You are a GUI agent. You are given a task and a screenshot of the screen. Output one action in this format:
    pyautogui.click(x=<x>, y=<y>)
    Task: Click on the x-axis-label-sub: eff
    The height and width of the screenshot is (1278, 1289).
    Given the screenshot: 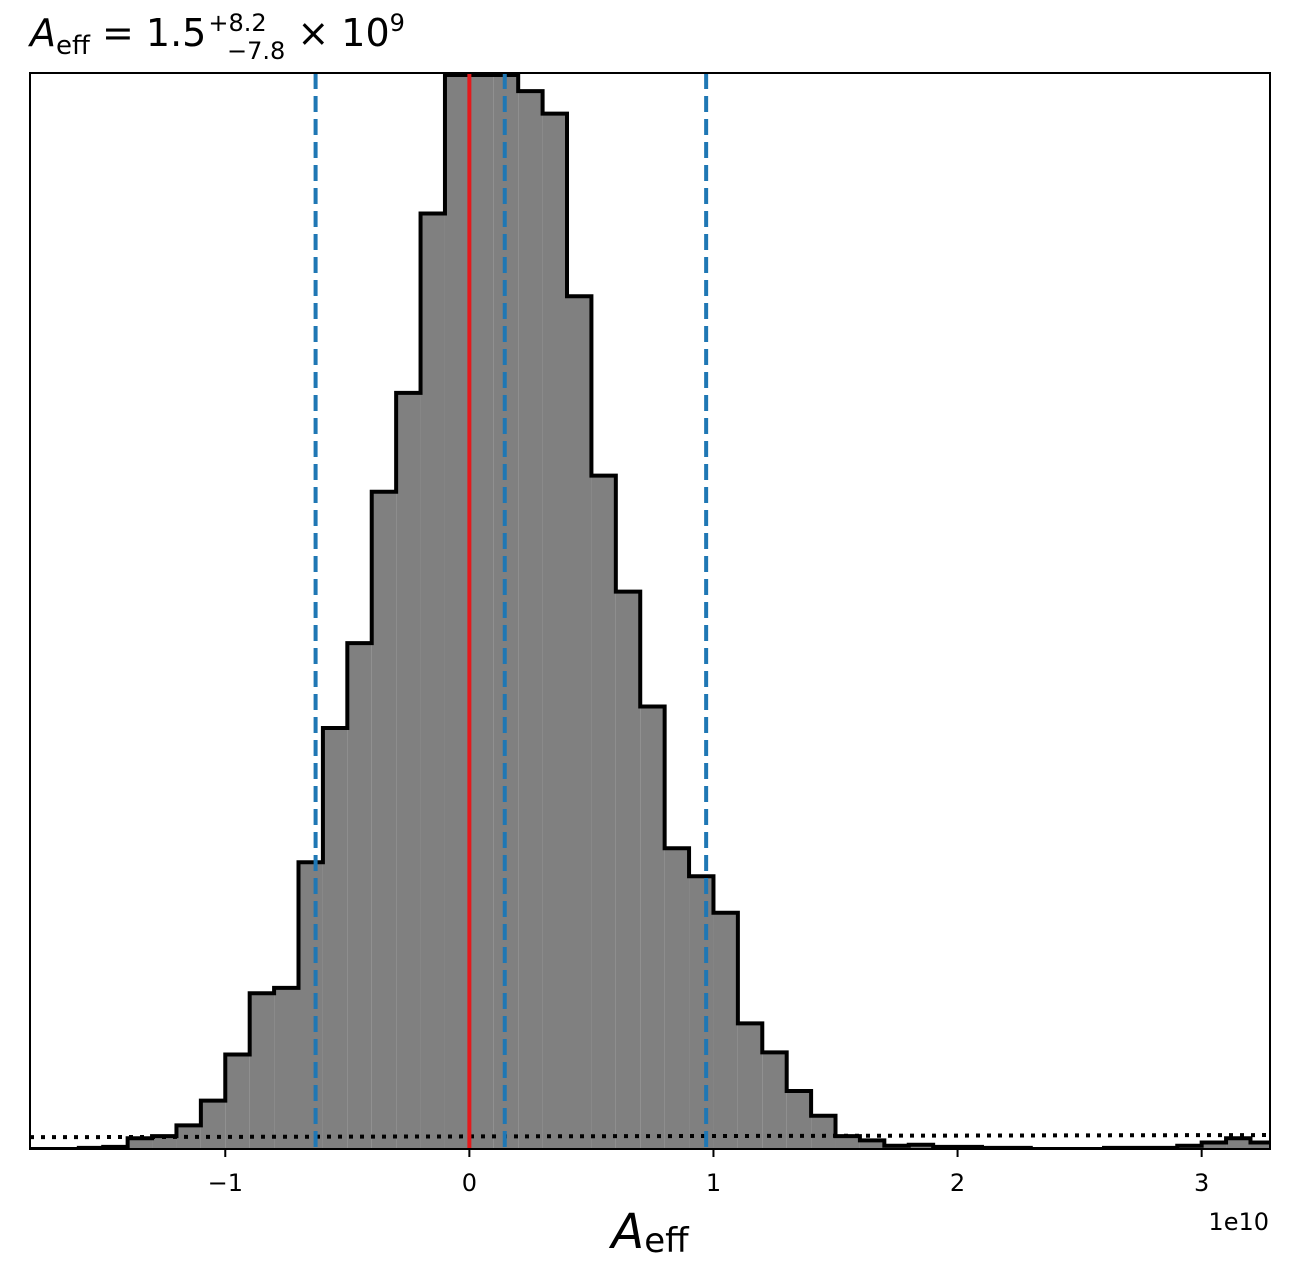 What is the action you would take?
    pyautogui.click(x=667, y=1241)
    